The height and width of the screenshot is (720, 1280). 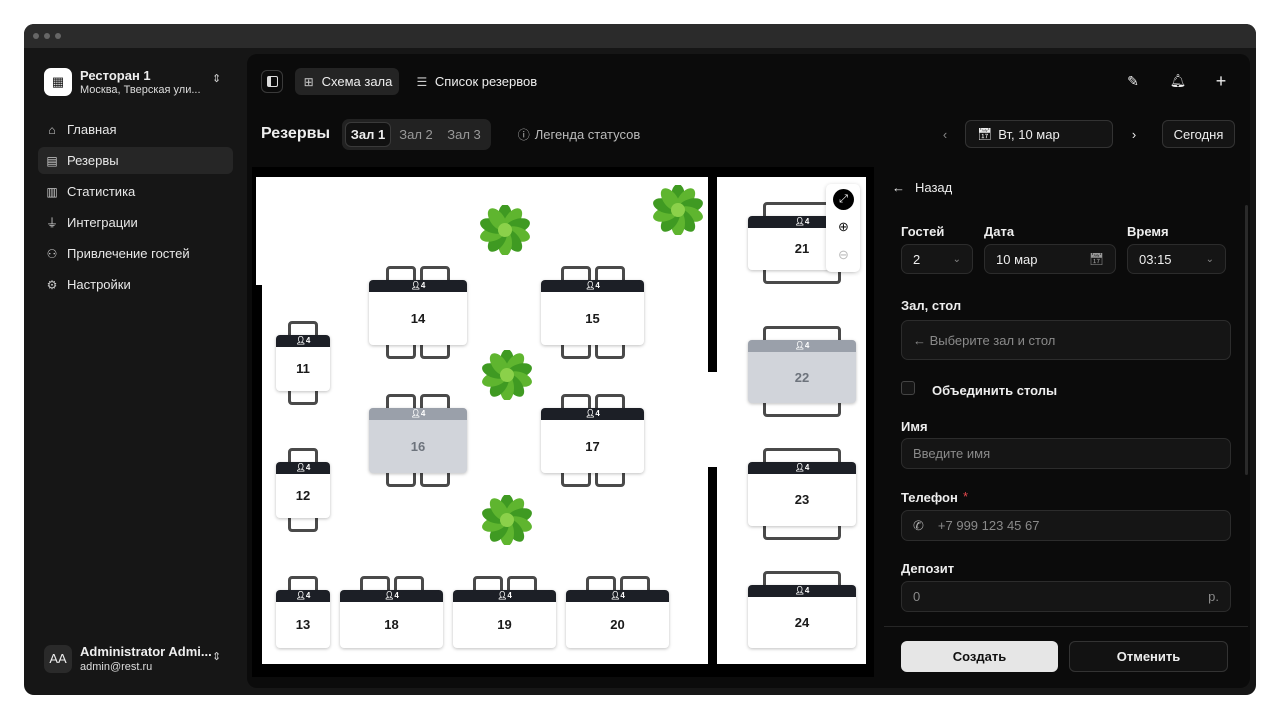 What do you see at coordinates (1050, 259) in the screenshot?
I see `date-field: 10 мар 📅︎` at bounding box center [1050, 259].